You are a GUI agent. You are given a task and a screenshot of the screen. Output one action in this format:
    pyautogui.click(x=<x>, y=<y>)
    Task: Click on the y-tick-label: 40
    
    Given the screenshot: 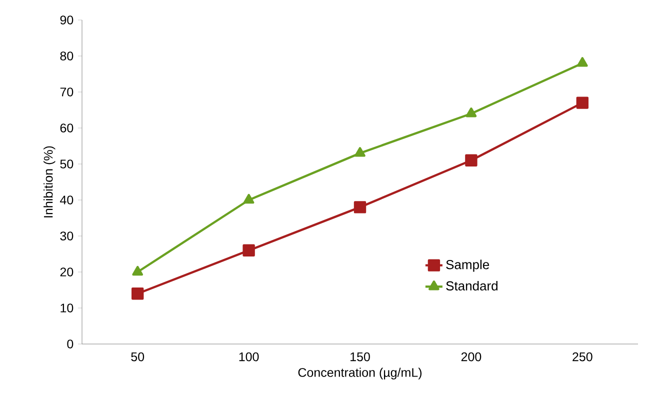 What is the action you would take?
    pyautogui.click(x=67, y=200)
    